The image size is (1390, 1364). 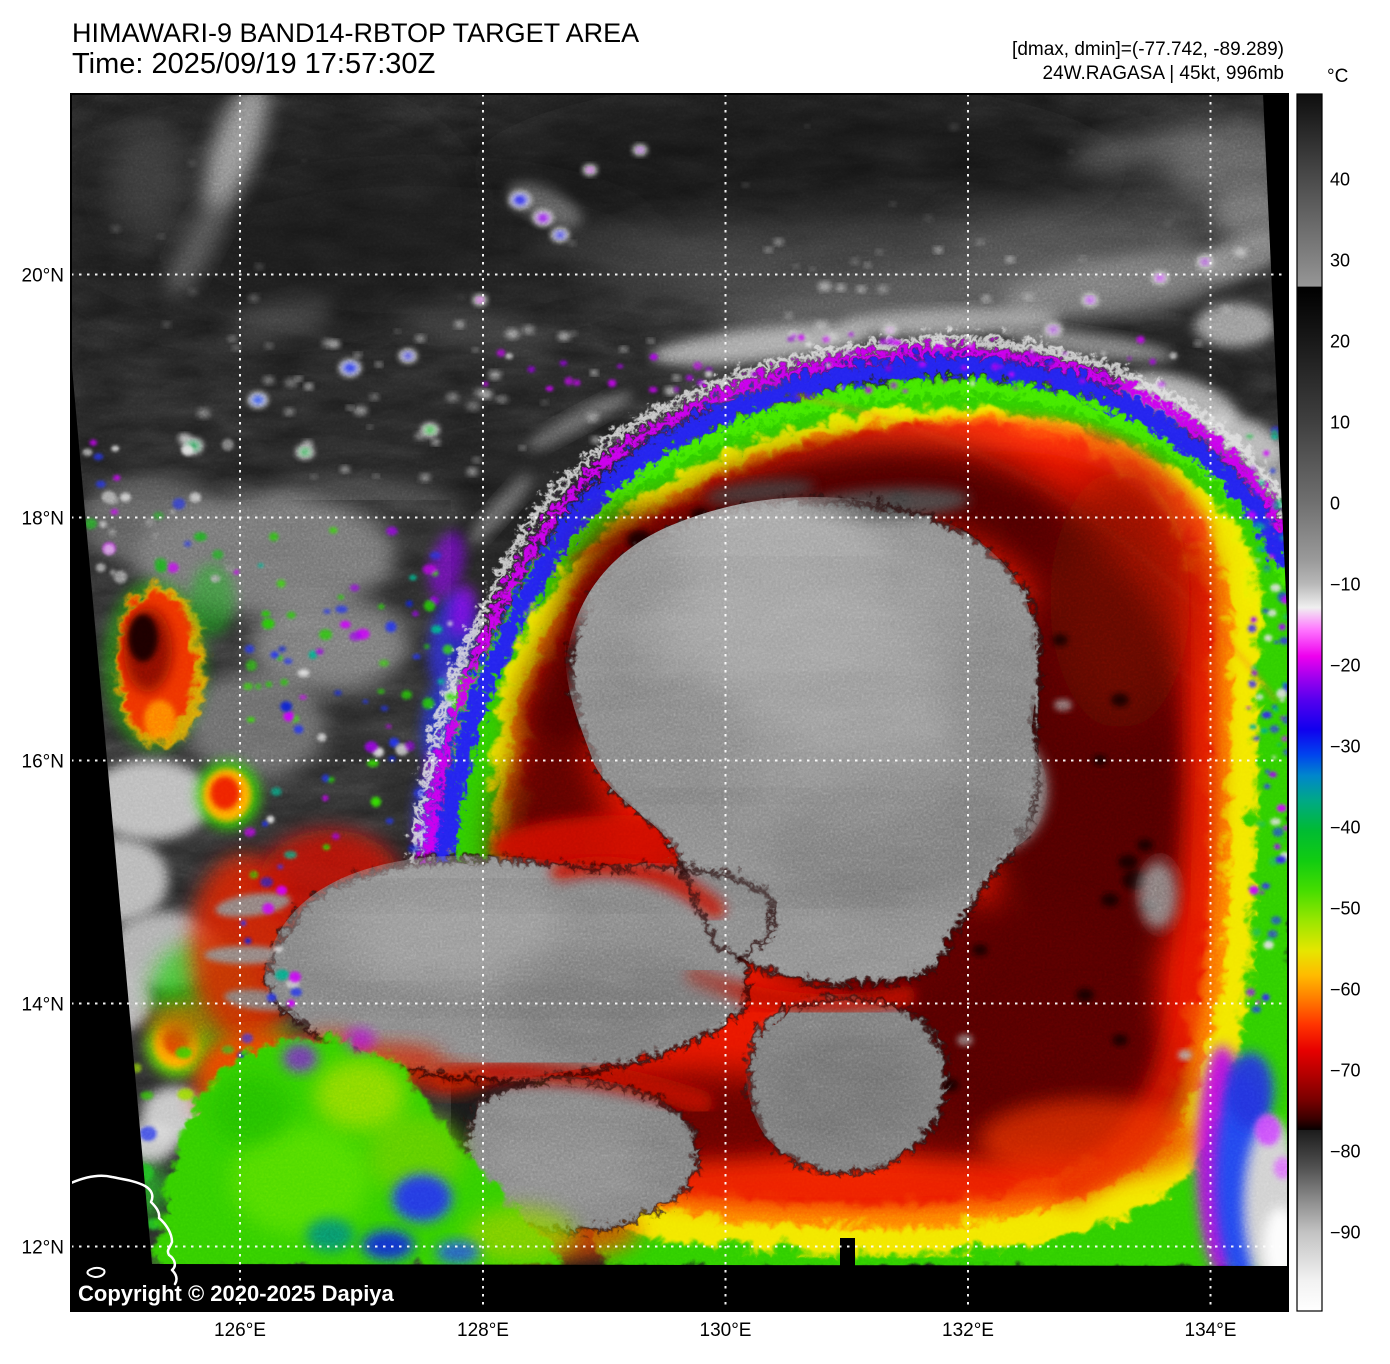 I want to click on svg-text: −90, so click(x=1345, y=1233).